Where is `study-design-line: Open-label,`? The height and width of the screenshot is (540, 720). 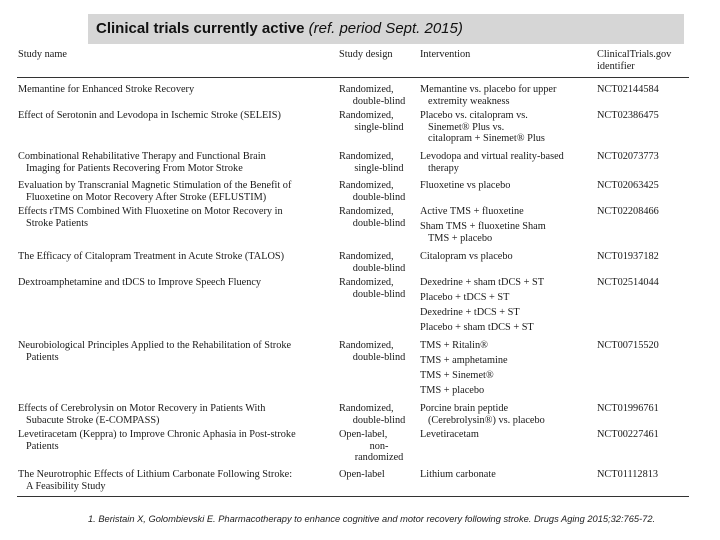
study-design-line: Open-label, is located at coordinates (363, 434).